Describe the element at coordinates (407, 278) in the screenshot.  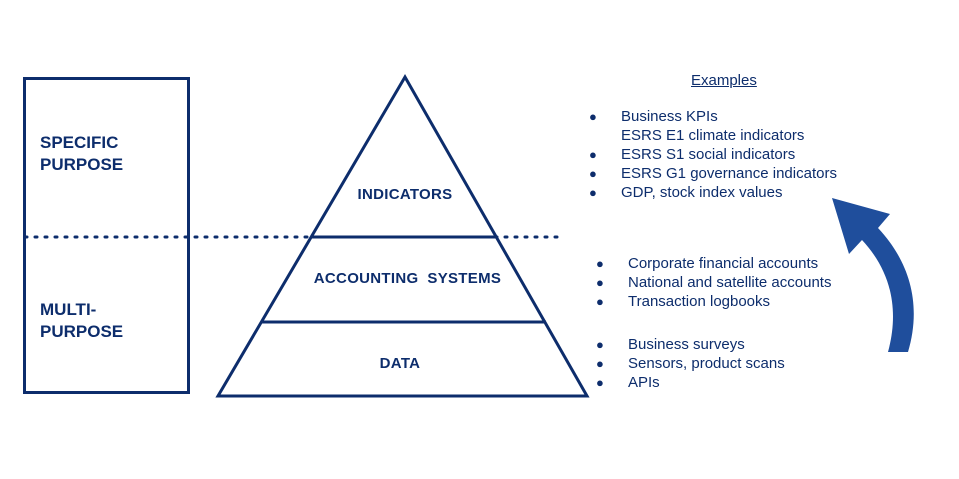
I see `pyramid-accounting-label: ACCOUNTING SYSTEMS` at that location.